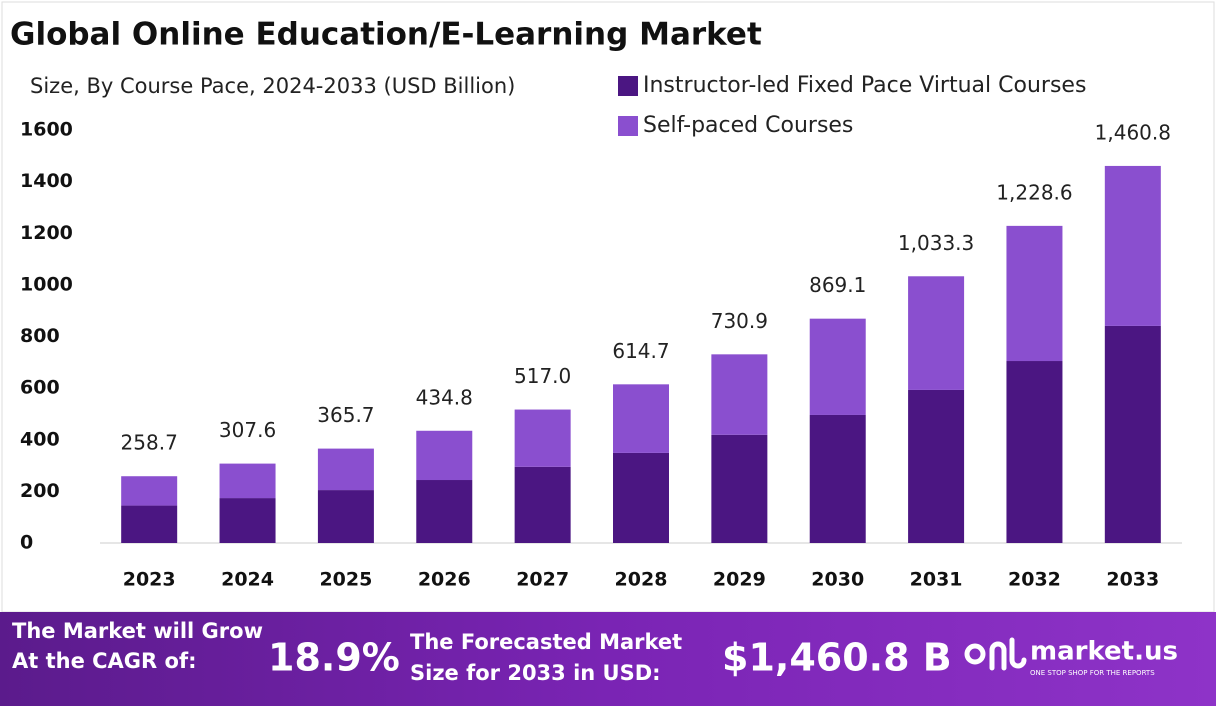 This screenshot has width=1216, height=706. What do you see at coordinates (40, 439) in the screenshot?
I see `y-tick-label: 400` at bounding box center [40, 439].